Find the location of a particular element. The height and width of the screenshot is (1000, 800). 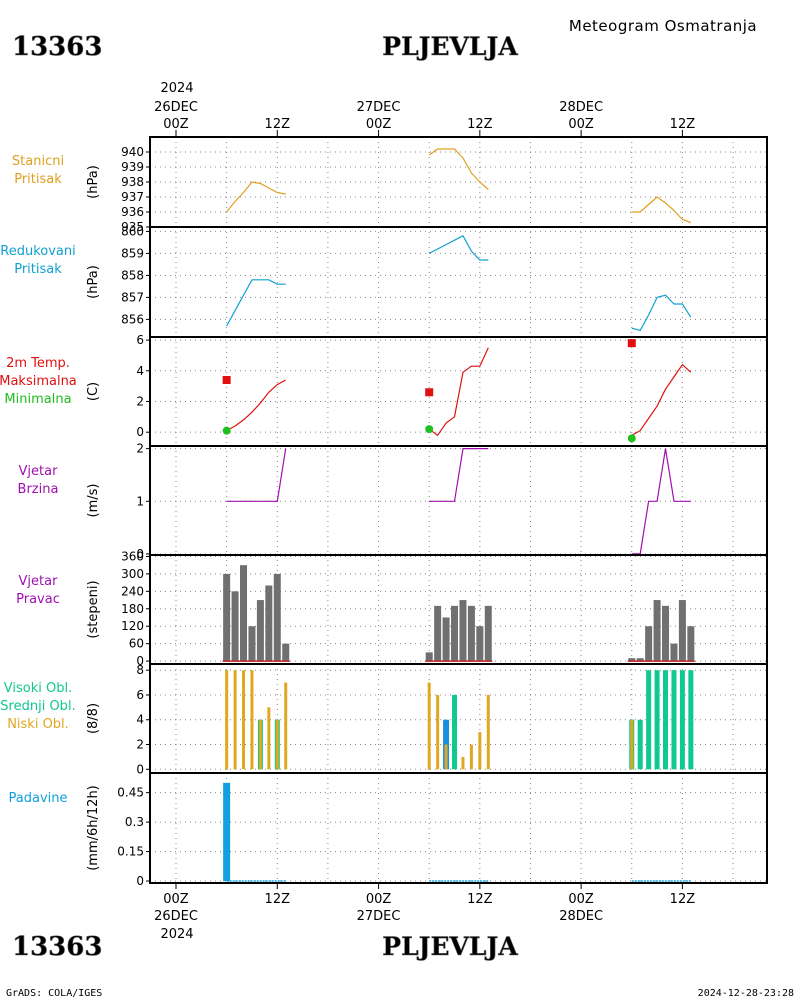

y-tick-label: 936 is located at coordinates (132, 212).